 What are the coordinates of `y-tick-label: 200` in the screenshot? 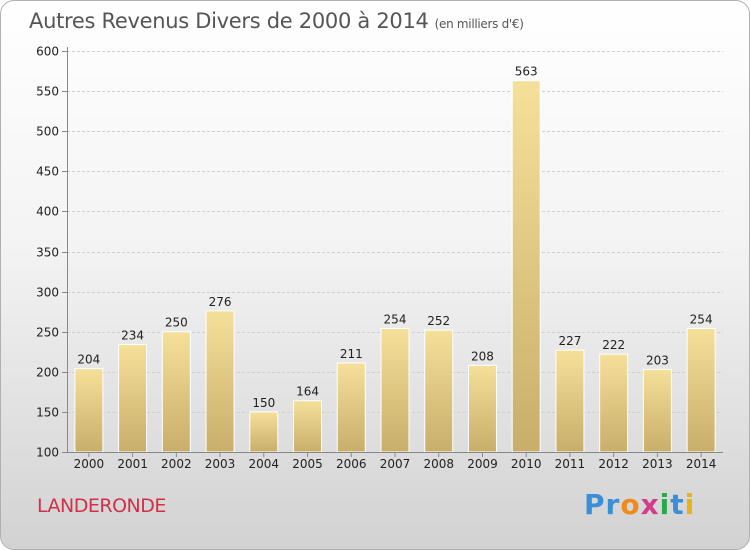 It's located at (47, 373).